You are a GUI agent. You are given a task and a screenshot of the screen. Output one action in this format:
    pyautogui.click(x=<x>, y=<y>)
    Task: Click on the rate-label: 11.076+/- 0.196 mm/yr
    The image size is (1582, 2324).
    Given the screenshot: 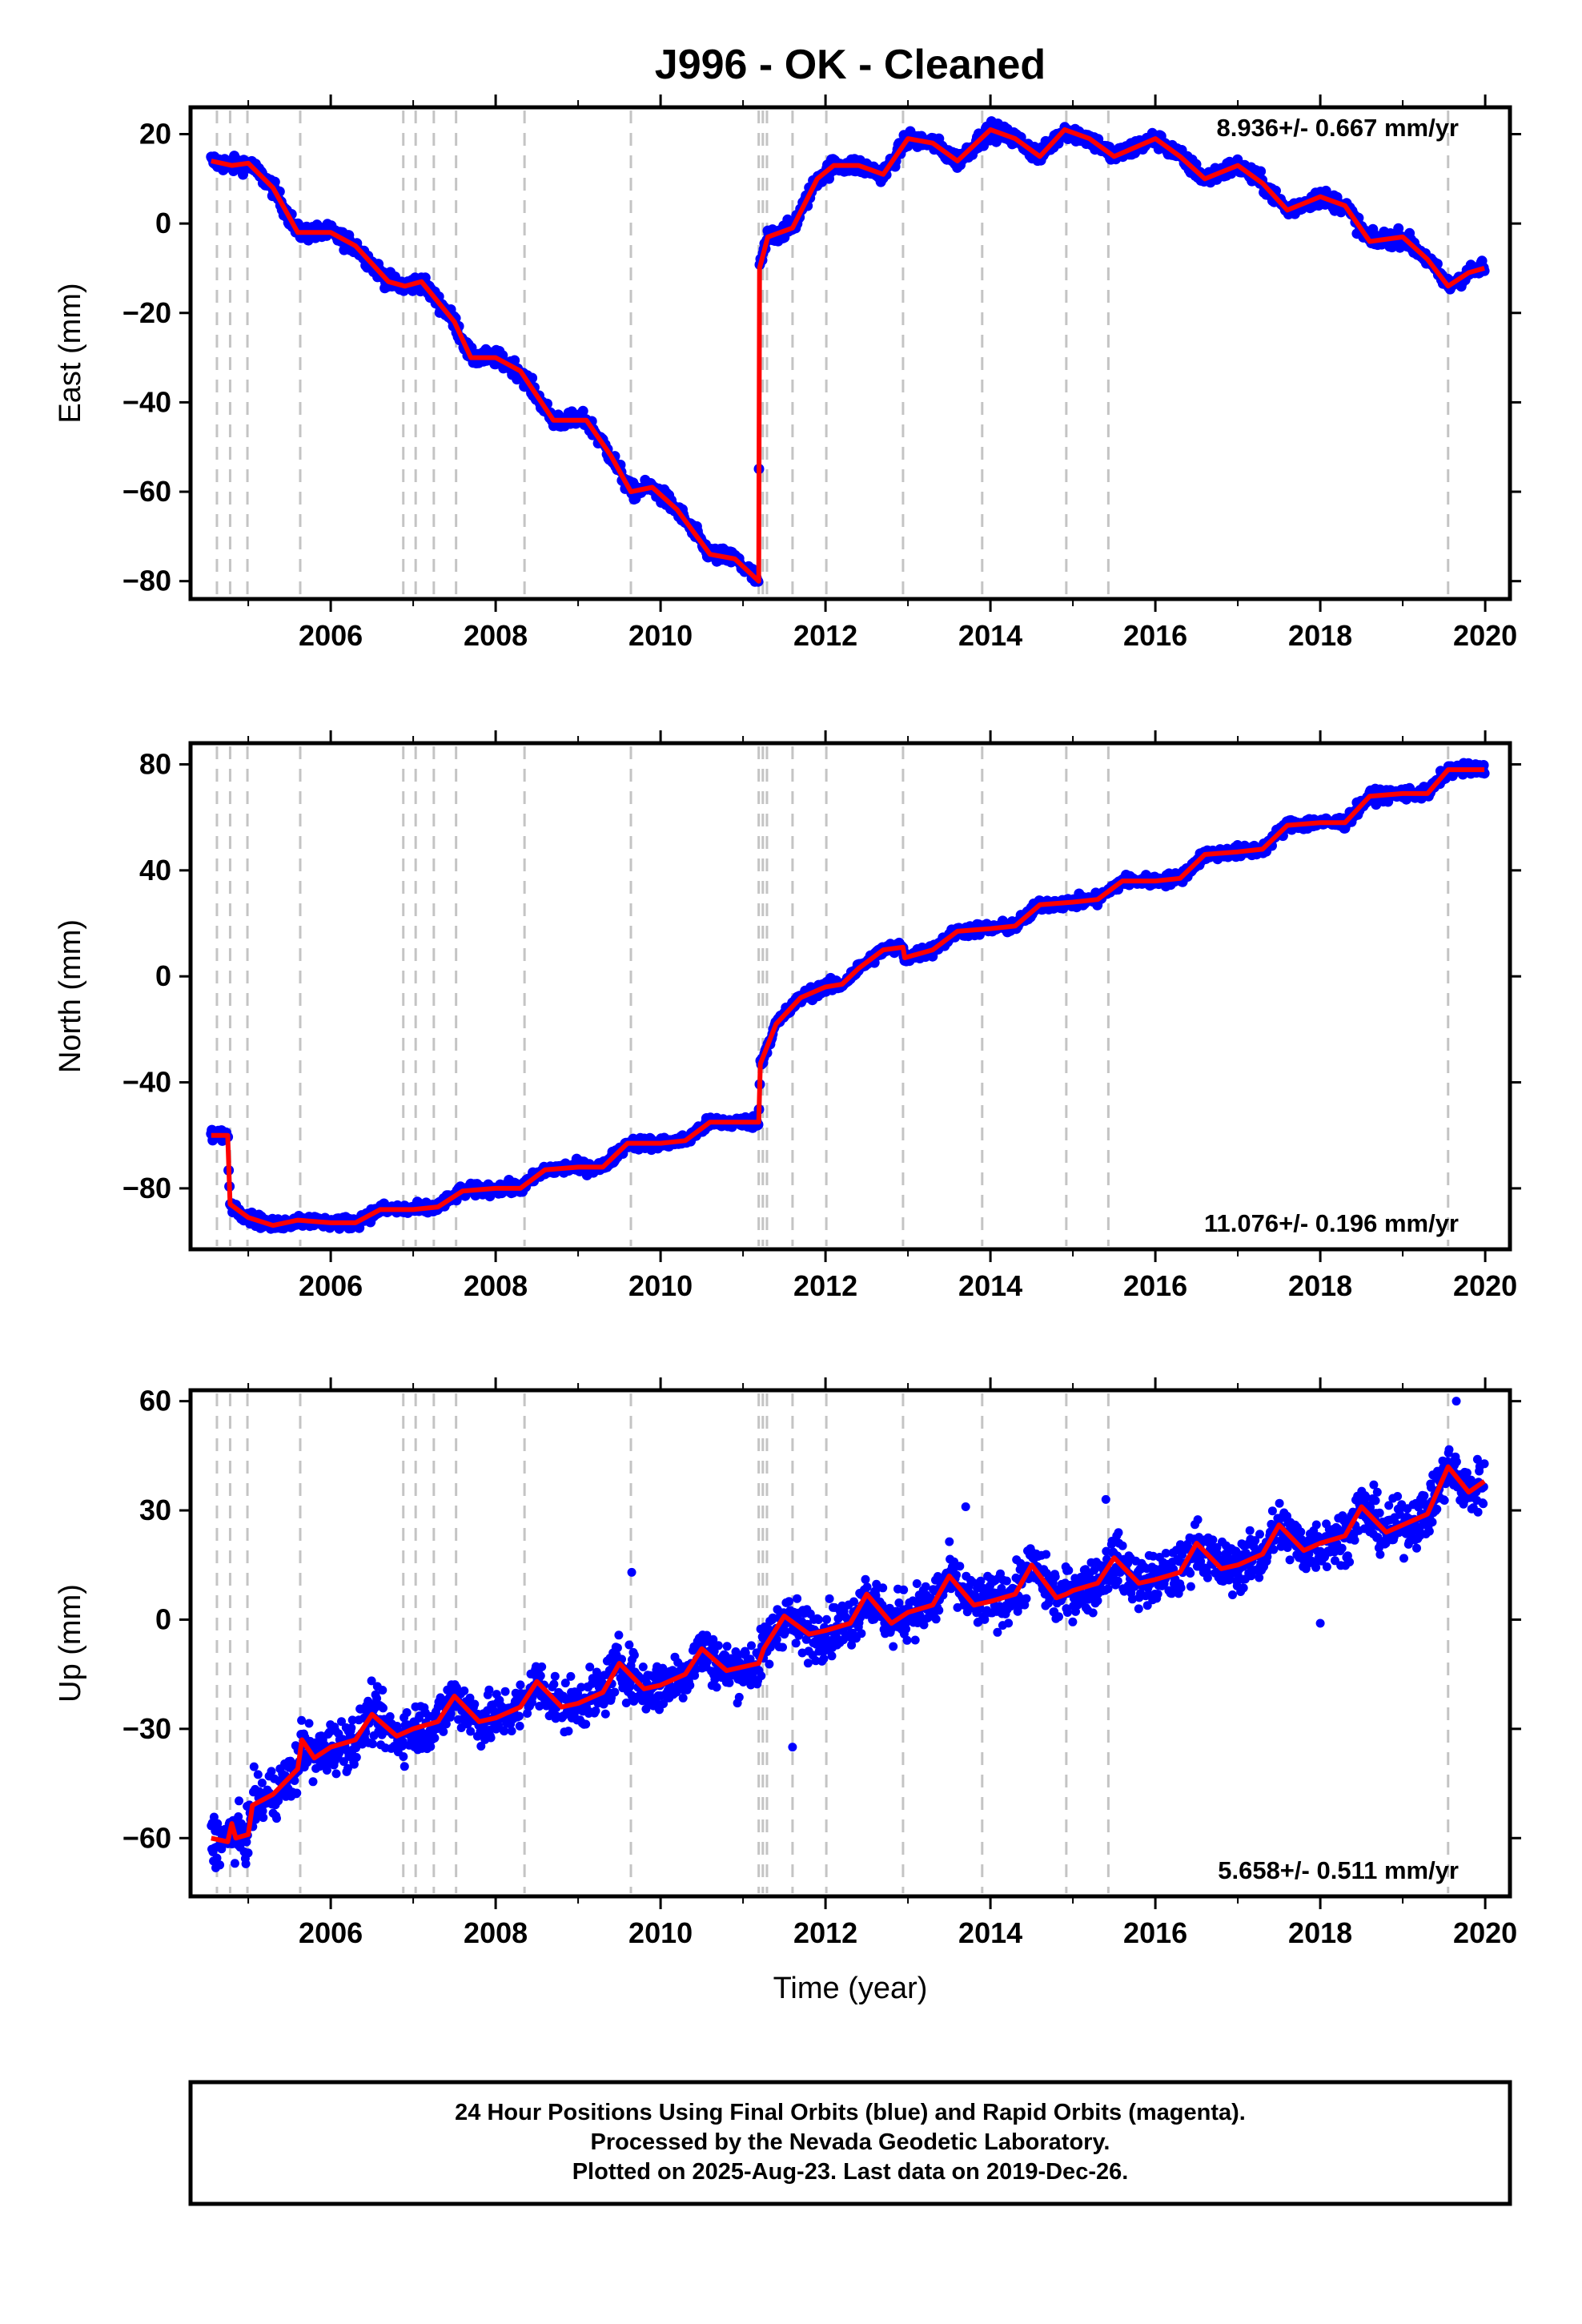 What is the action you would take?
    pyautogui.click(x=1331, y=1223)
    